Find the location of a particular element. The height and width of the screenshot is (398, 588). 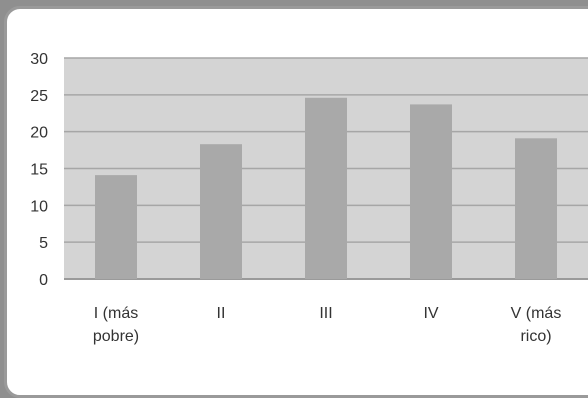

x-tick-label: III is located at coordinates (325, 313).